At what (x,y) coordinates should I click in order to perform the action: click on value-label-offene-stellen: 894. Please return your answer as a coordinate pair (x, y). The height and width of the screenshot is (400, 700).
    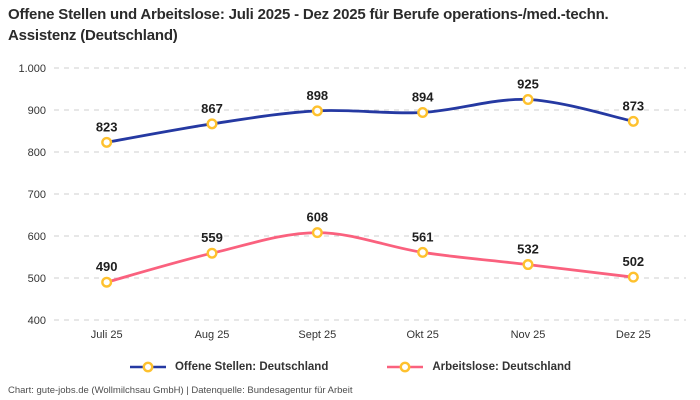
    Looking at the image, I should click on (423, 97).